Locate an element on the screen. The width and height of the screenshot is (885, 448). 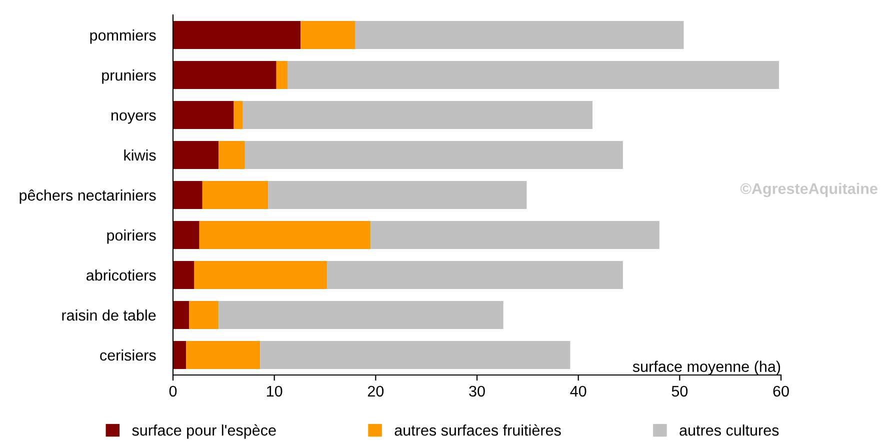
y-tick-label: poiriers is located at coordinates (131, 236).